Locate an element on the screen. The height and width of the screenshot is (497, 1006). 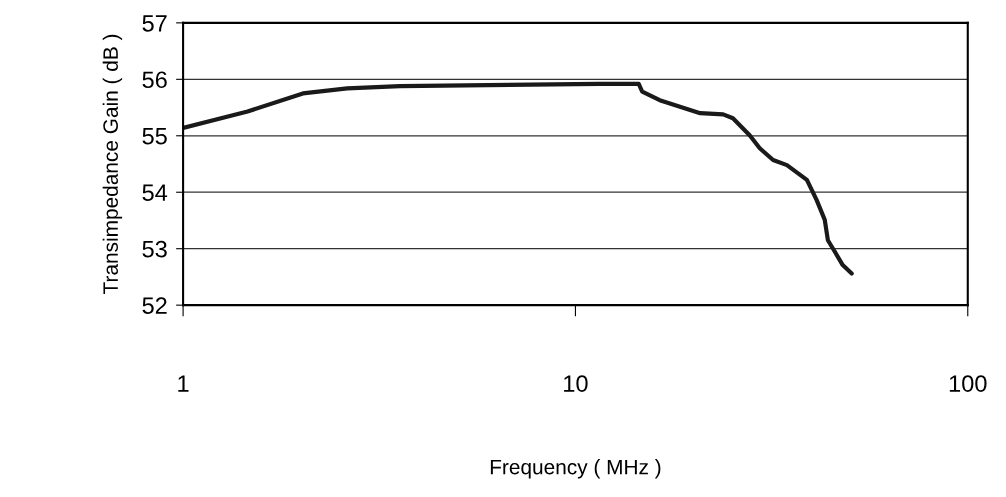
x-tick-label: 10 is located at coordinates (576, 383).